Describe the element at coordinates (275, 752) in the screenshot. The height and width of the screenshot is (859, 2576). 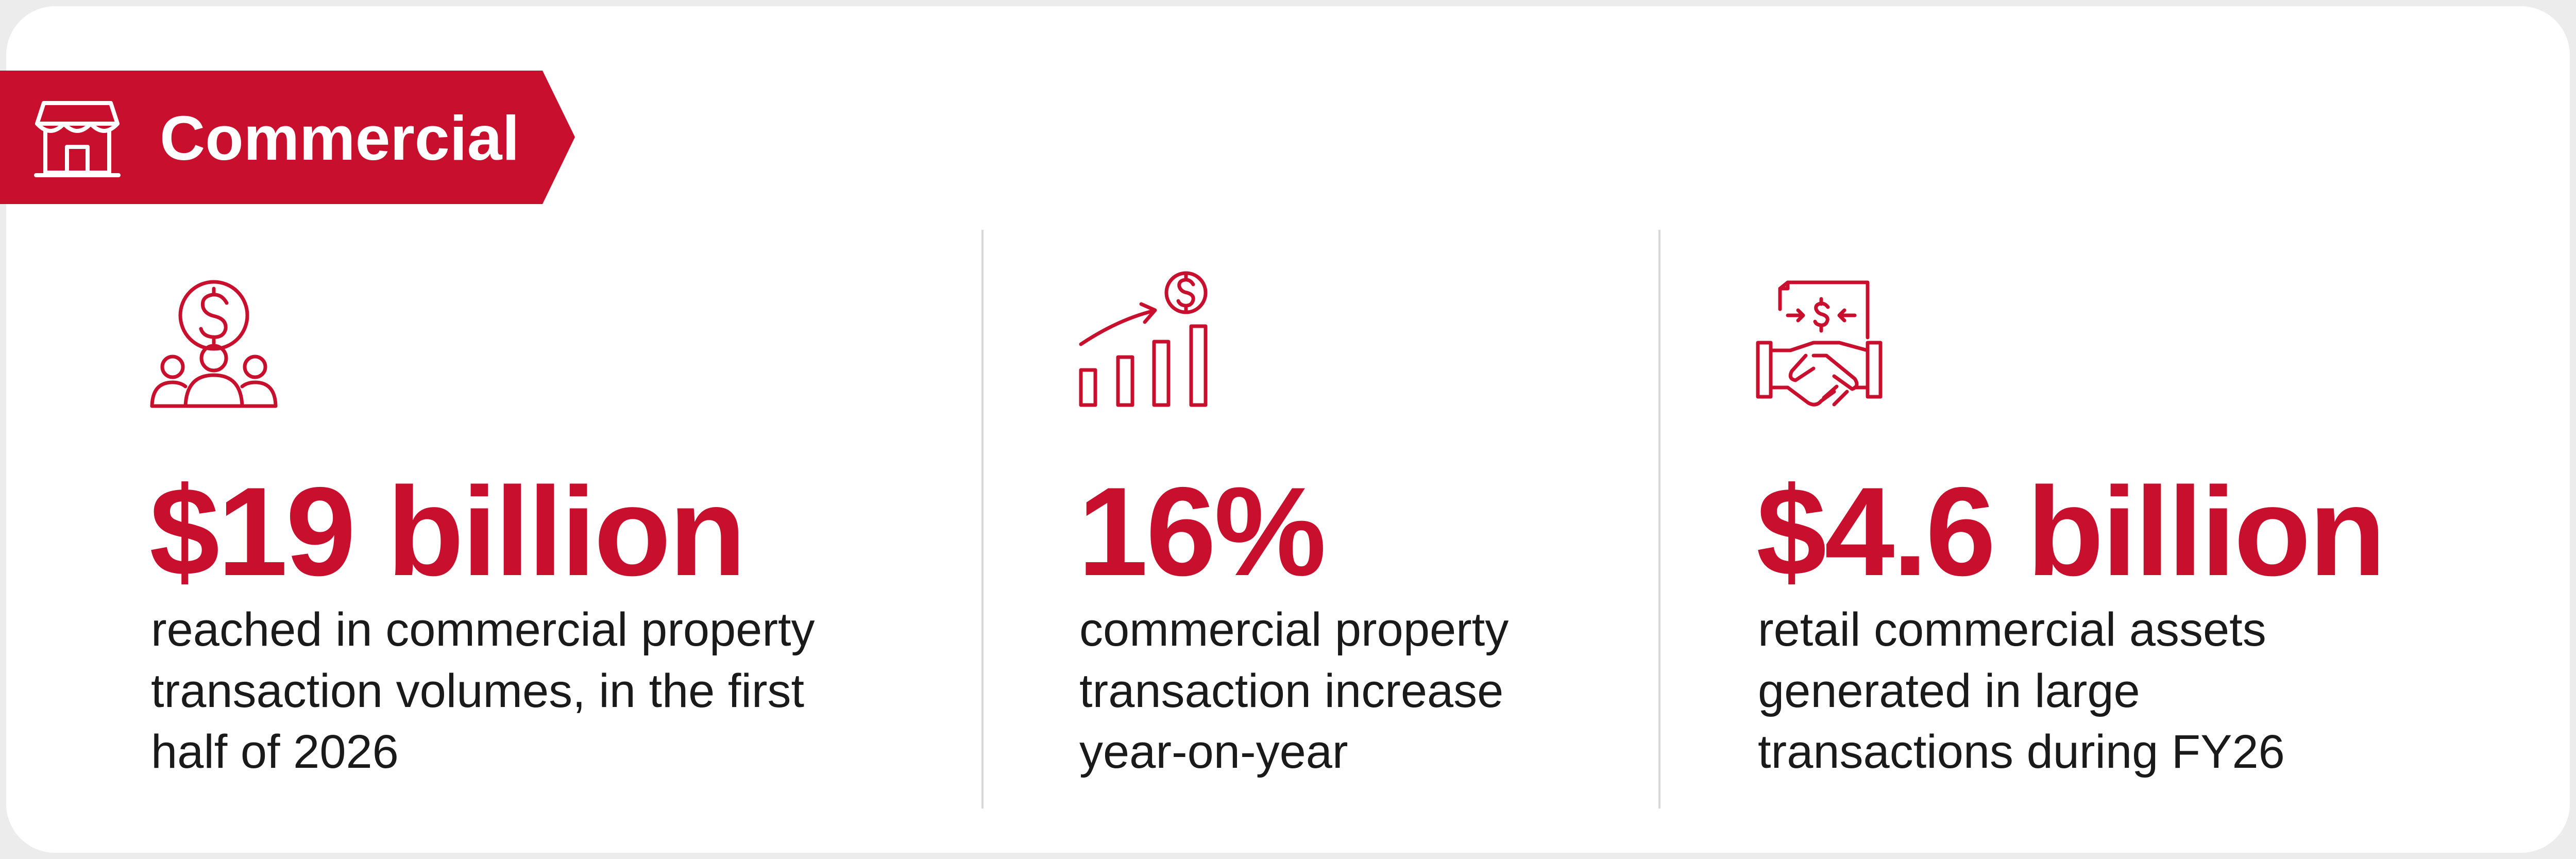
I see `stat-description: half of 2026` at that location.